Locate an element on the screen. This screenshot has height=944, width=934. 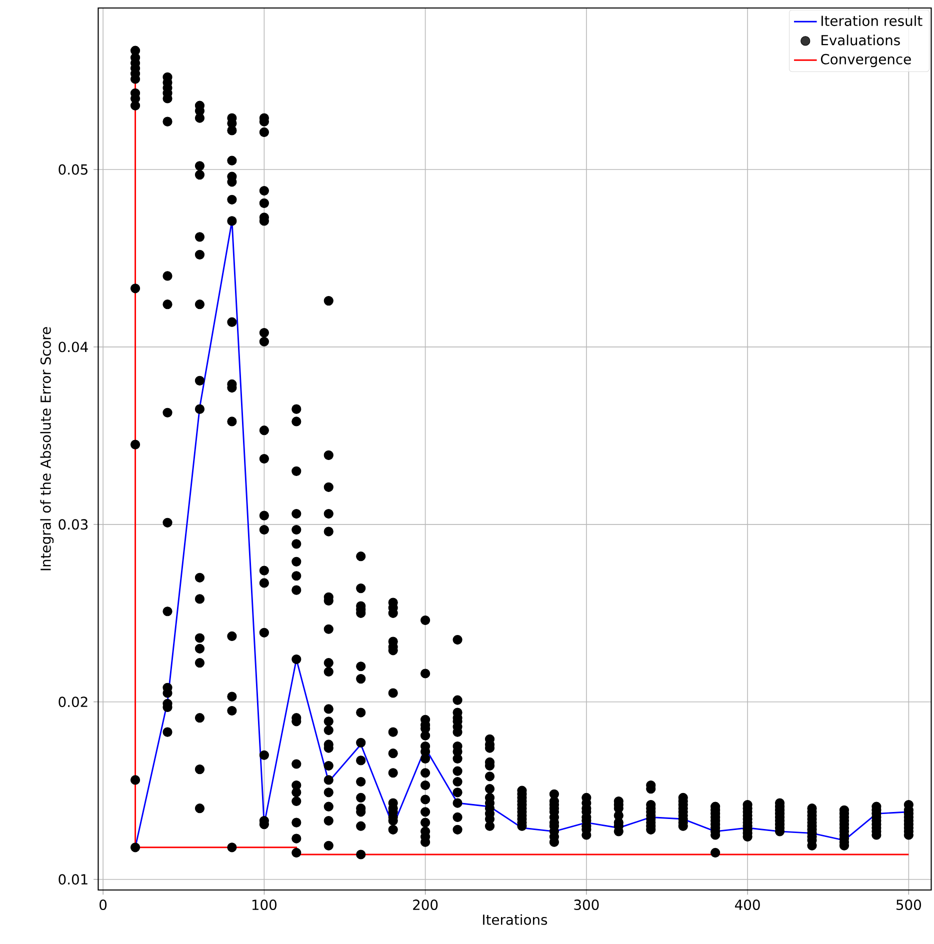
y-axis-title: Integral of the Absolute Error Score is located at coordinates (47, 448).